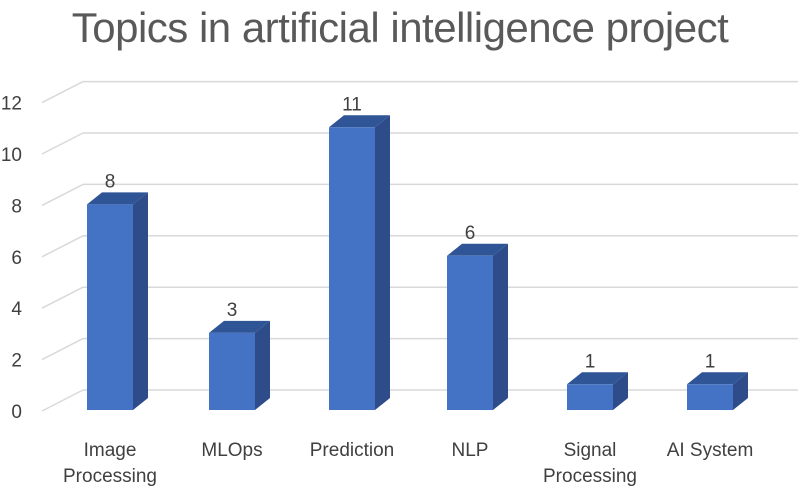  Describe the element at coordinates (352, 104) in the screenshot. I see `data-label: 11` at that location.